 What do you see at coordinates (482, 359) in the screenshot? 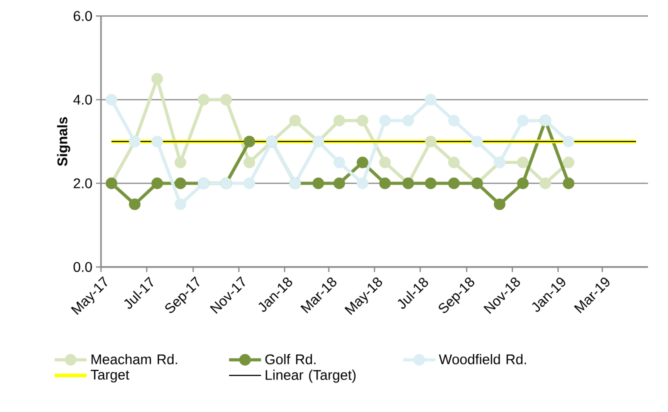
I see `legend-label: Woodfield Rd.` at bounding box center [482, 359].